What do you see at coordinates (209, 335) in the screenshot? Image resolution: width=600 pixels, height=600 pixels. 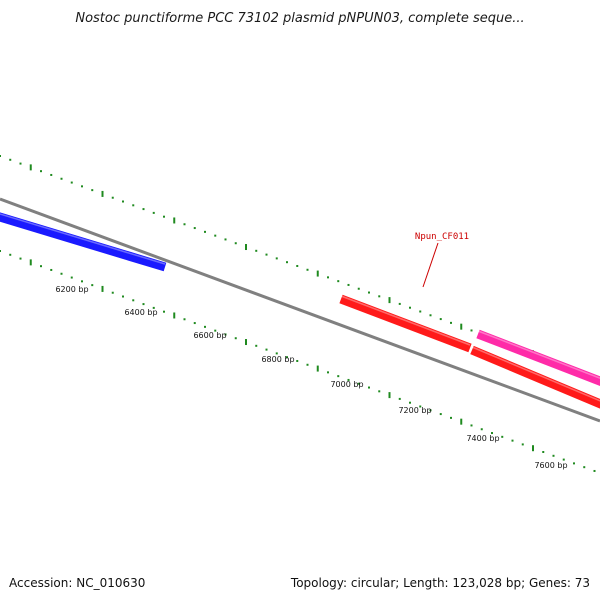 I see `tick-label-6600: 6600 bp` at bounding box center [209, 335].